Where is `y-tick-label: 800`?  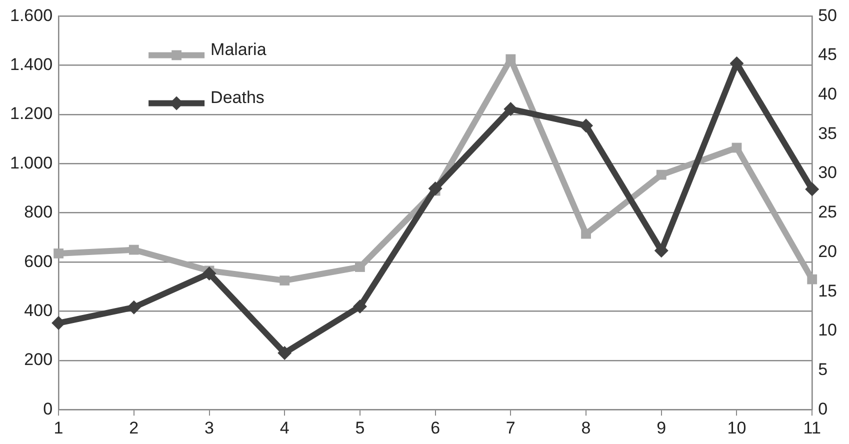
y-tick-label: 800 is located at coordinates (38, 212).